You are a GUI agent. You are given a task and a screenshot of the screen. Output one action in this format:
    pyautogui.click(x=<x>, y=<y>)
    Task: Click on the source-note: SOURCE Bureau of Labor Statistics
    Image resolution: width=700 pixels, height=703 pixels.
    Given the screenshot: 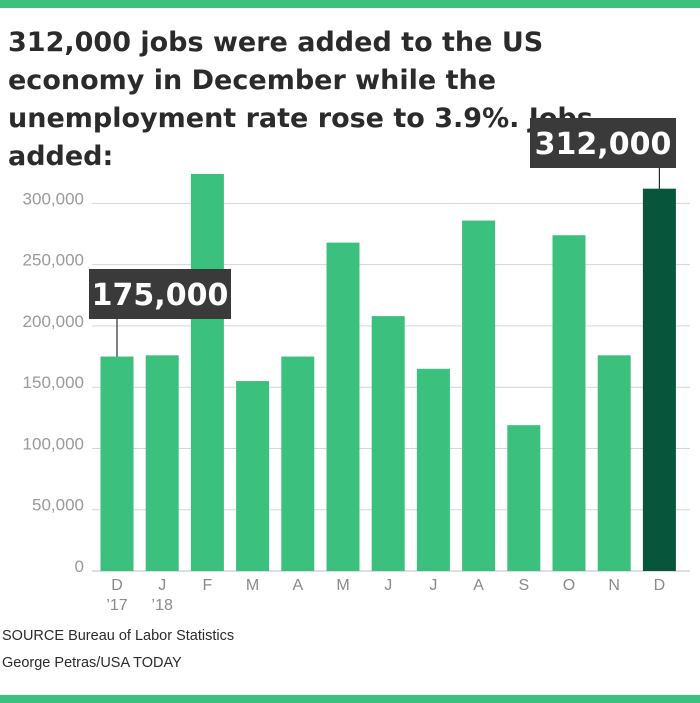 What is the action you would take?
    pyautogui.click(x=118, y=636)
    